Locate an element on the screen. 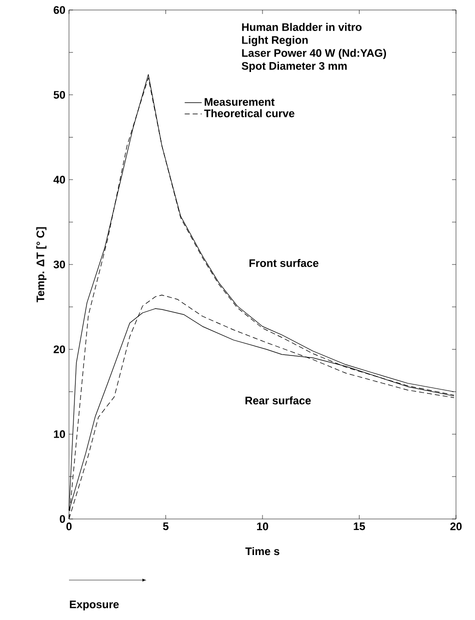  annotation: Light Region is located at coordinates (275, 41).